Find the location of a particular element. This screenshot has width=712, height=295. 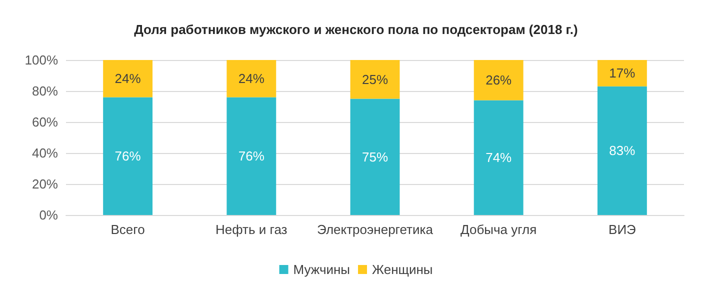

x-tick-label: Электроэнергетика is located at coordinates (375, 229).